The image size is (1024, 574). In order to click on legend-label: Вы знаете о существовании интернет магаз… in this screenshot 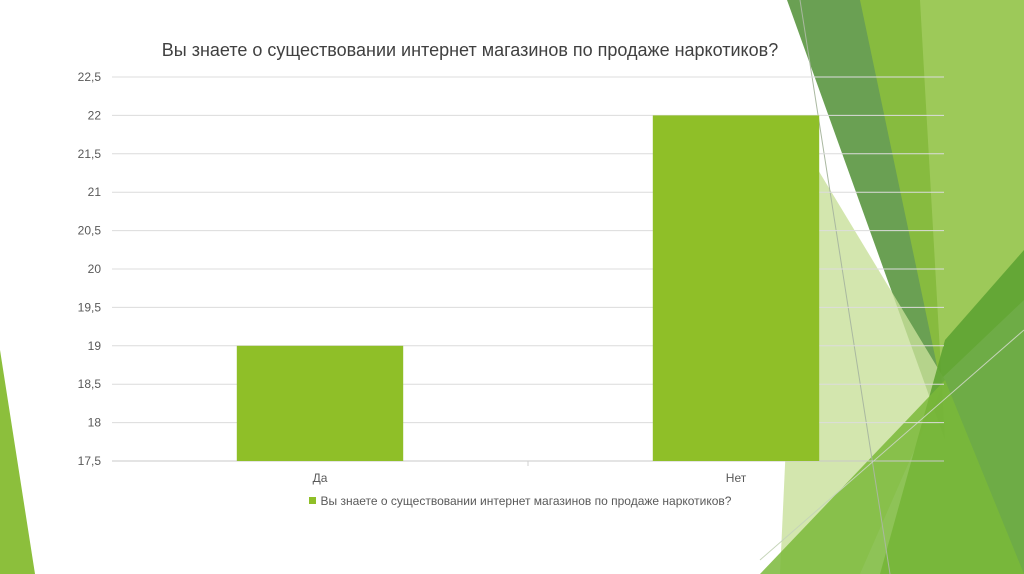, I will do `click(526, 501)`.